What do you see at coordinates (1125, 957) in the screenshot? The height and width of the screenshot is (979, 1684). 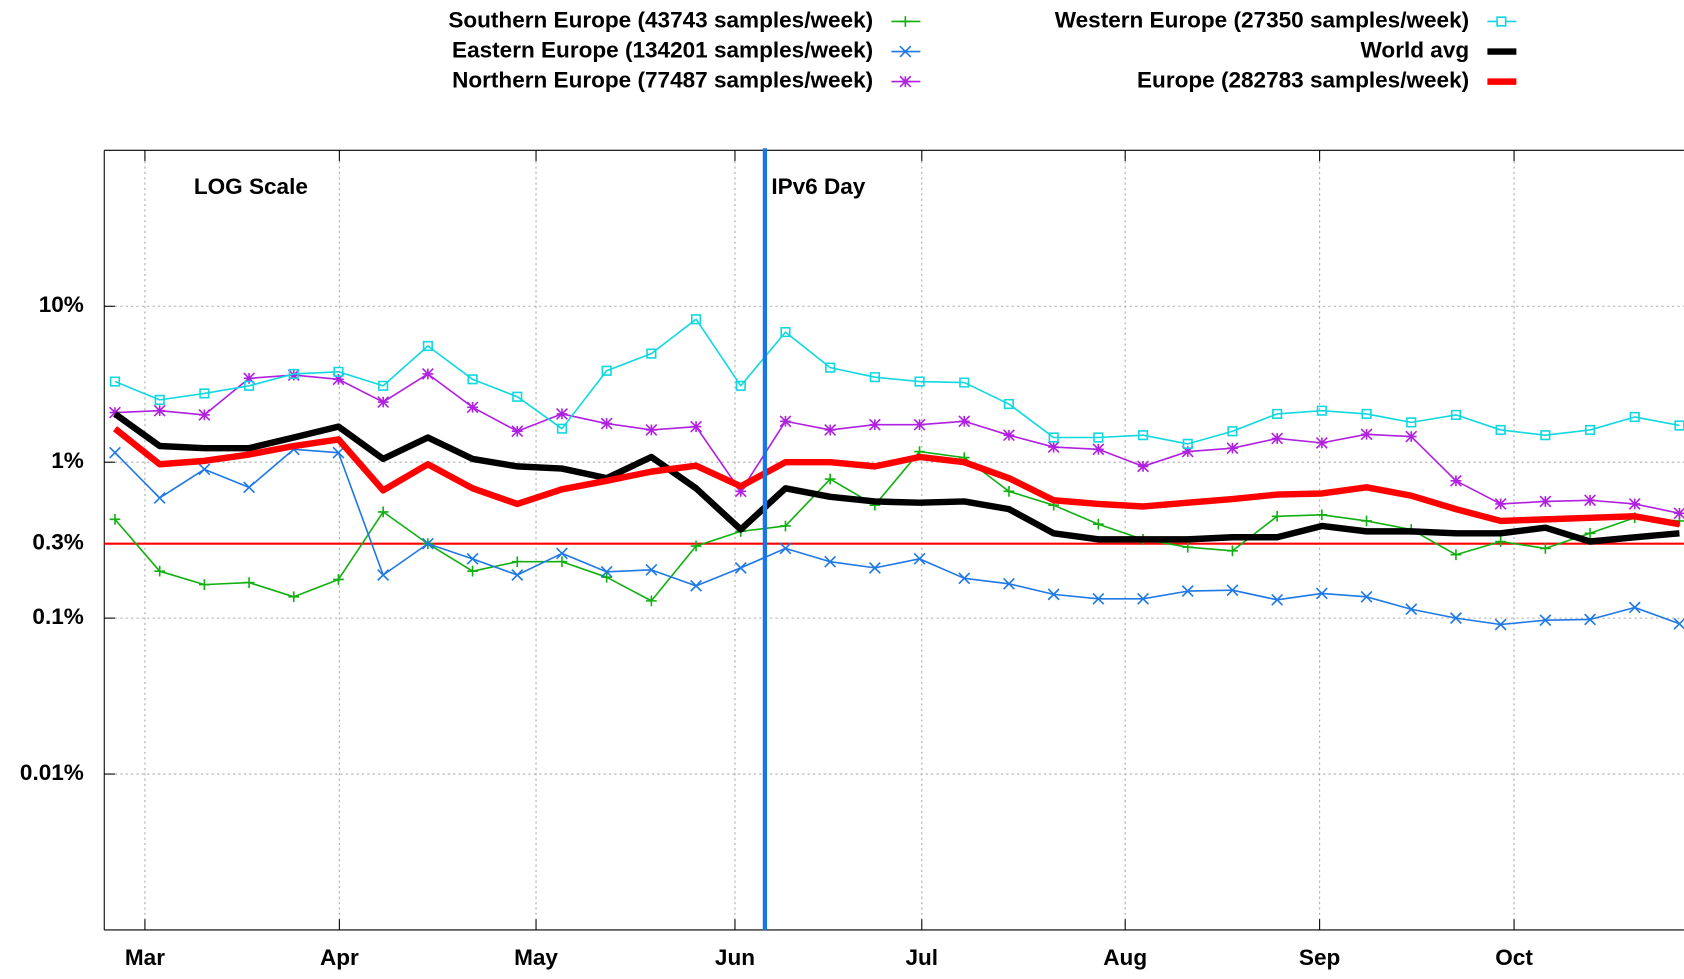 I see `x-tick-label: Aug` at bounding box center [1125, 957].